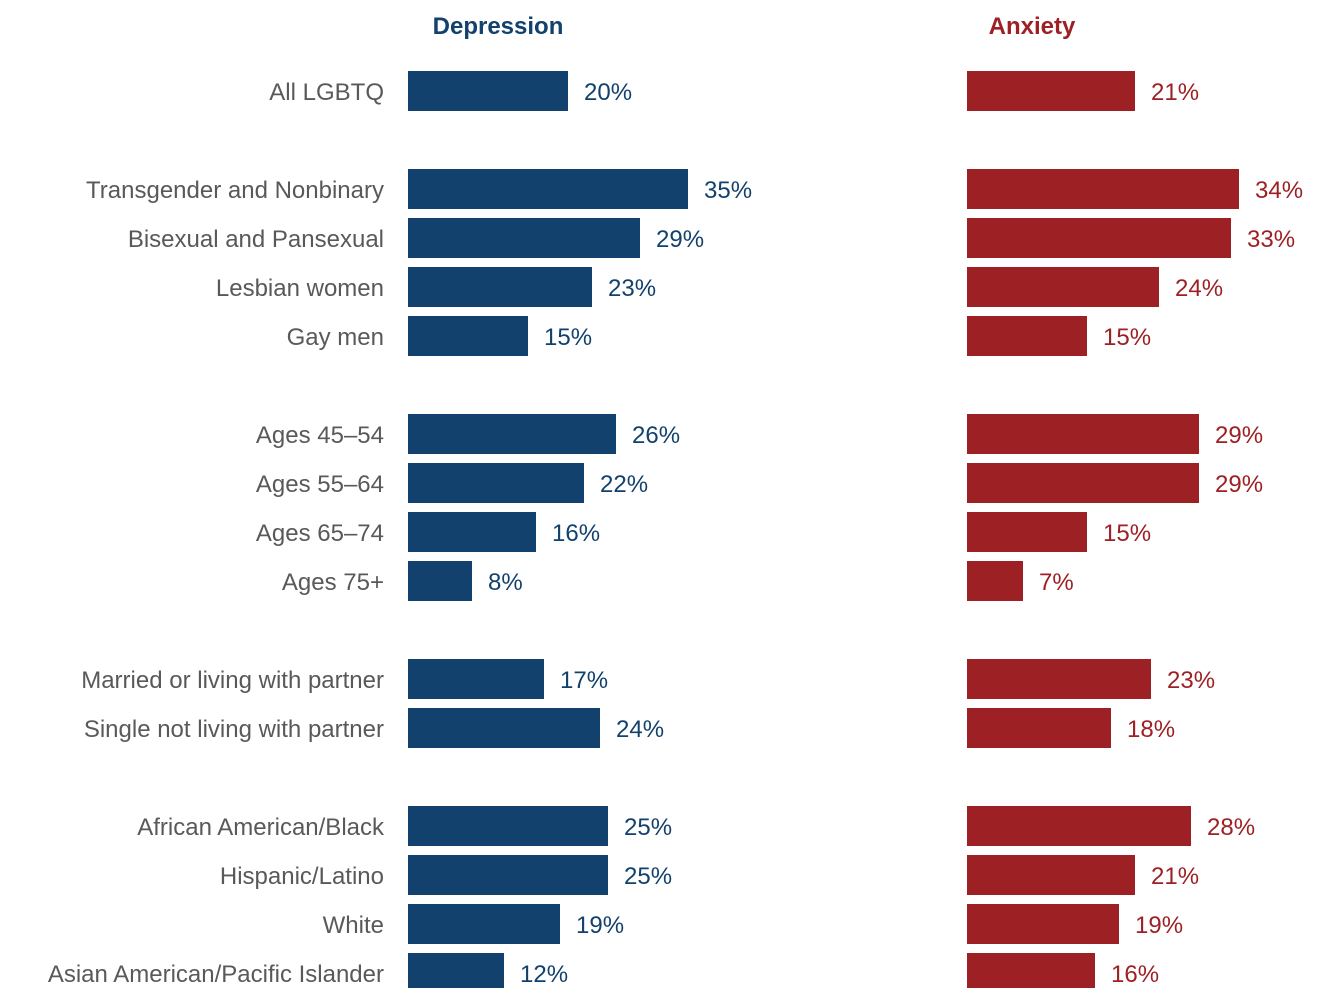  What do you see at coordinates (216, 974) in the screenshot?
I see `category-label-asian-american-pacific-islander: Asian American/Pacific Islander` at bounding box center [216, 974].